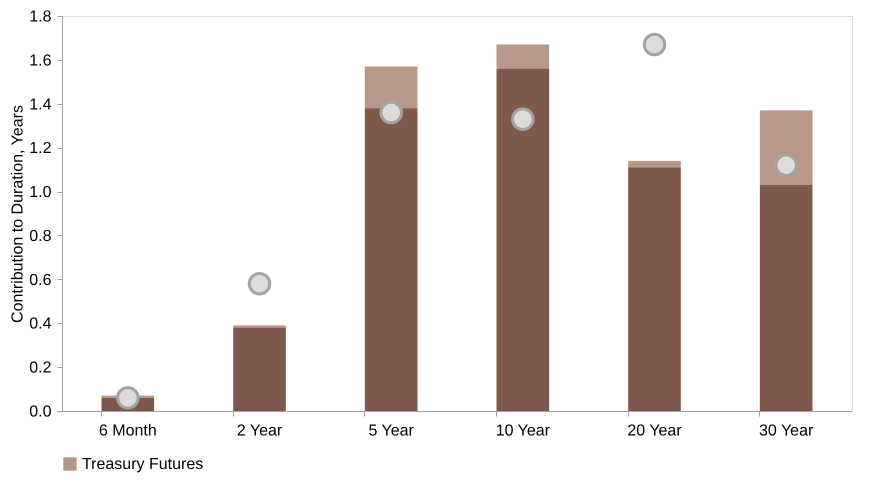 The width and height of the screenshot is (871, 492). I want to click on y-tick-label: 0.2, so click(40, 368).